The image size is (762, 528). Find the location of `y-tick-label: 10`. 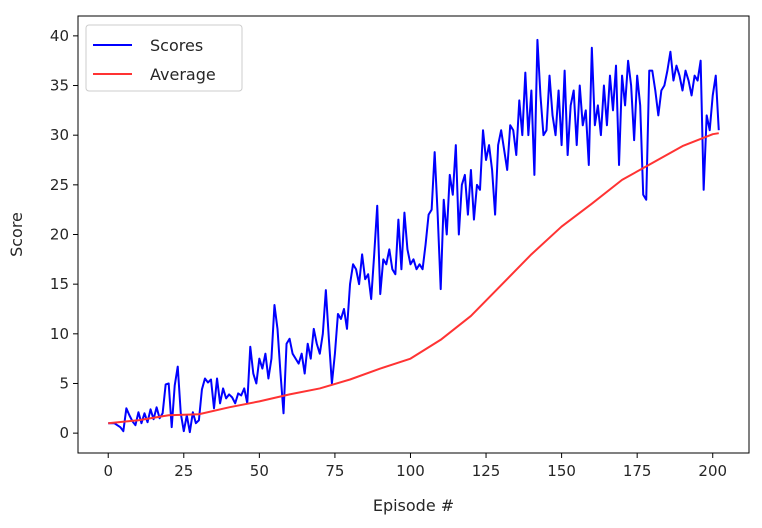

y-tick-label: 10 is located at coordinates (59, 334).